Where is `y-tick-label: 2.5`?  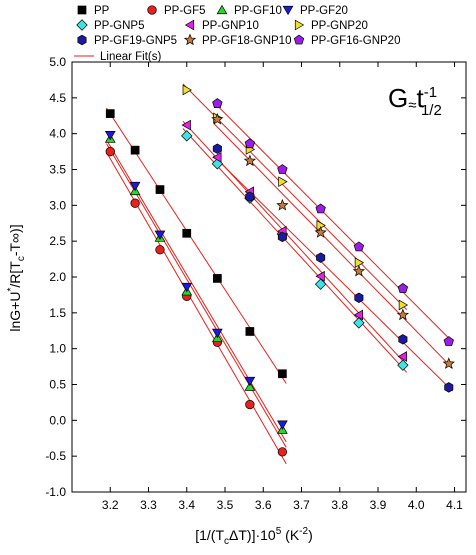
y-tick-label: 2.5 is located at coordinates (57, 241).